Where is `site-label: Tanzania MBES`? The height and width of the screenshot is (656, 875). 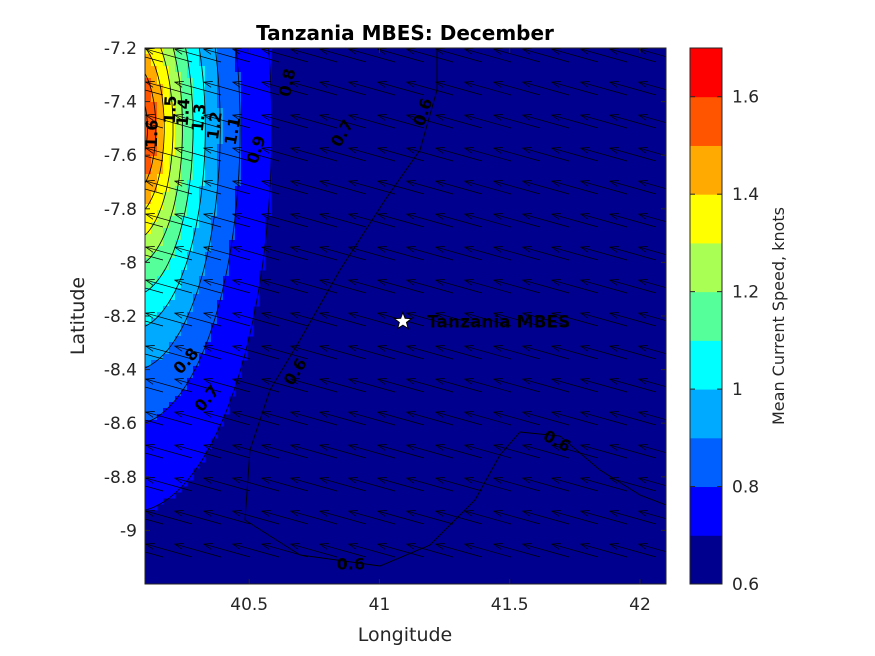 site-label: Tanzania MBES is located at coordinates (498, 322).